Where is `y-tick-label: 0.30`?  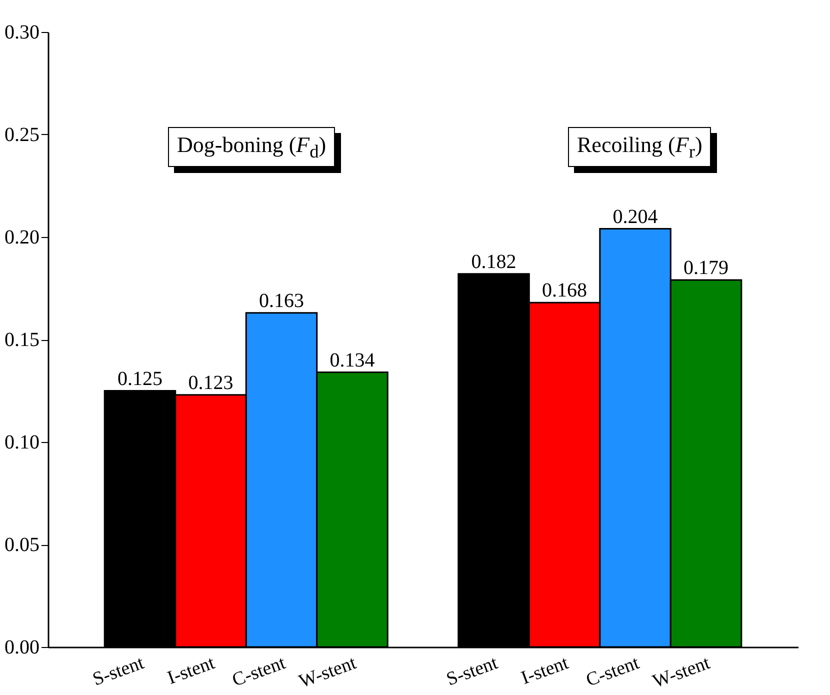 y-tick-label: 0.30 is located at coordinates (22, 33).